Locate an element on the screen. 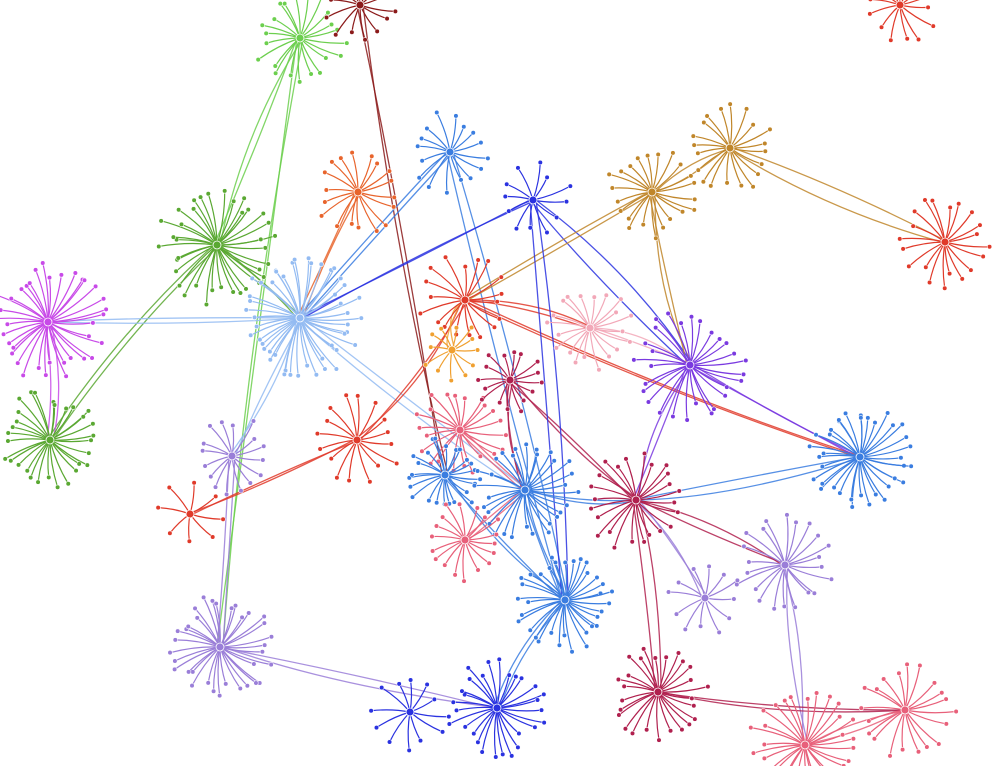  cluster-blue is located at coordinates (453, 152).